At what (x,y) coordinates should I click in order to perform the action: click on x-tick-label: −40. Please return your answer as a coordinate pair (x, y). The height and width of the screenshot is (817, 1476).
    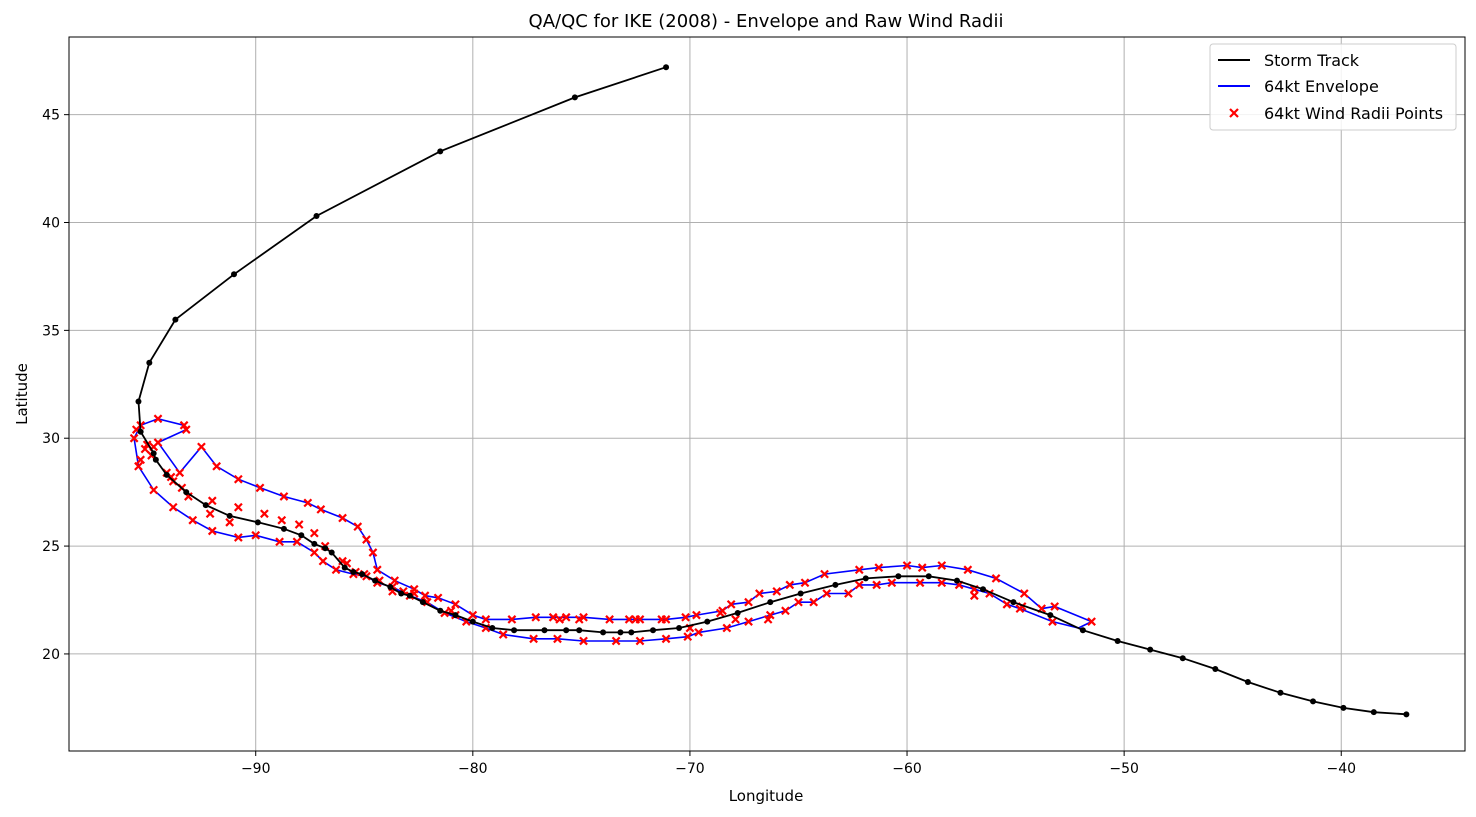
    Looking at the image, I should click on (1341, 769).